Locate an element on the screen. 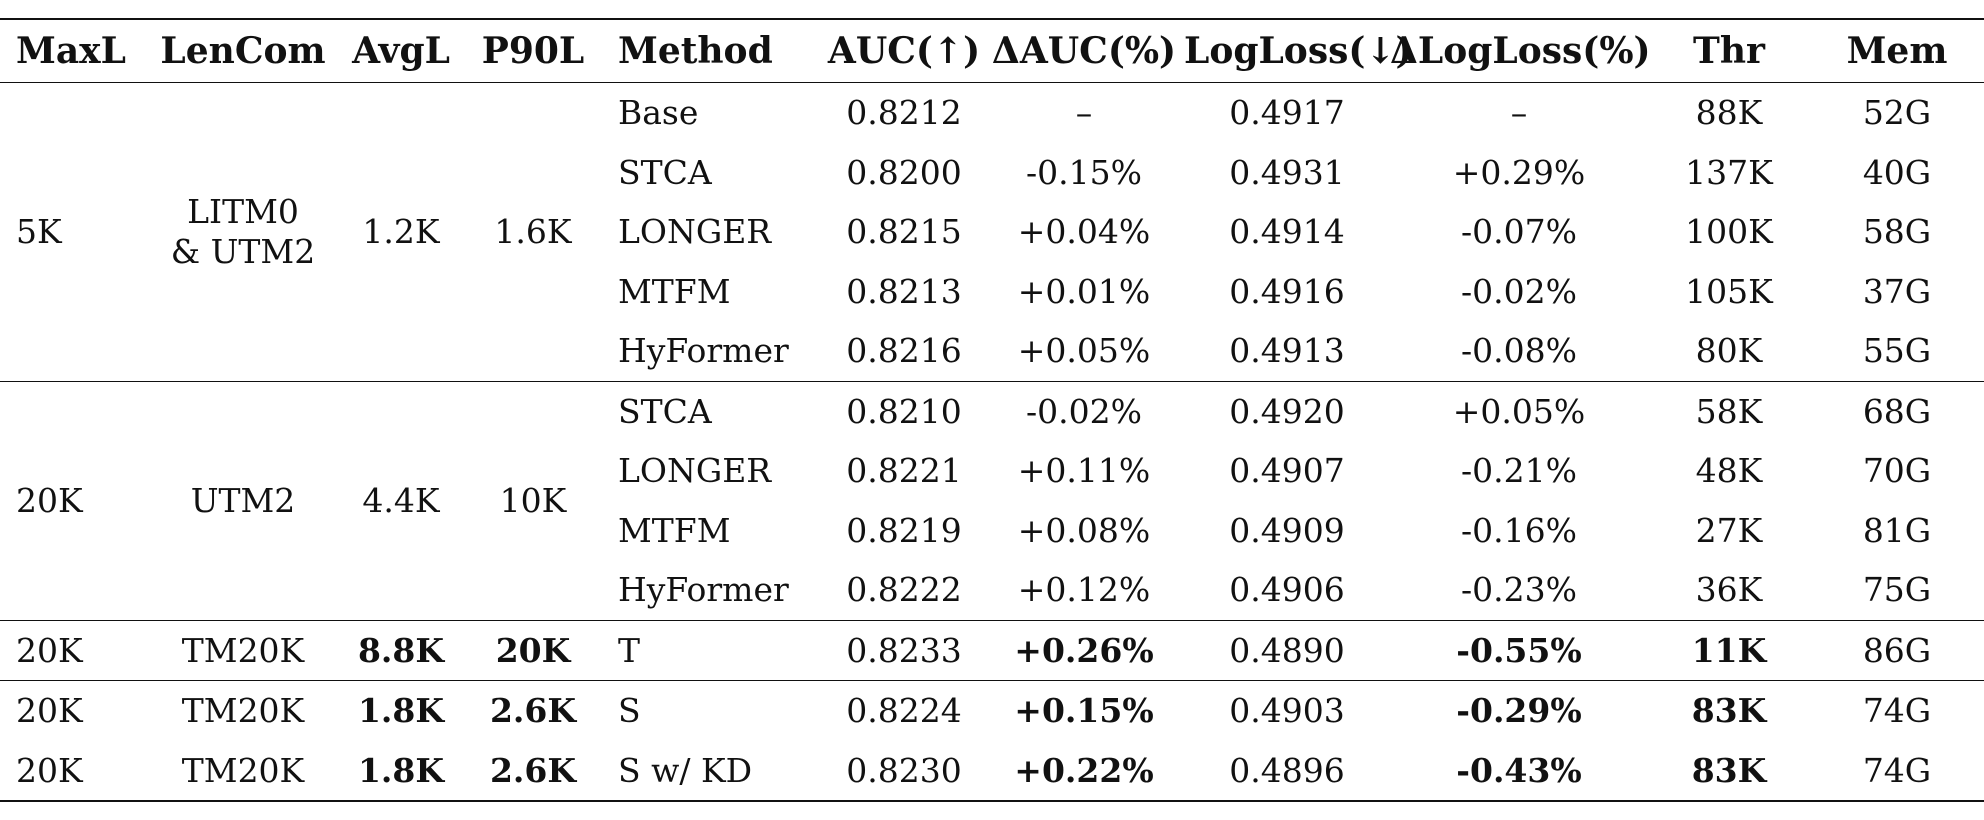 The width and height of the screenshot is (1984, 820). header-method: Method is located at coordinates (695, 51).